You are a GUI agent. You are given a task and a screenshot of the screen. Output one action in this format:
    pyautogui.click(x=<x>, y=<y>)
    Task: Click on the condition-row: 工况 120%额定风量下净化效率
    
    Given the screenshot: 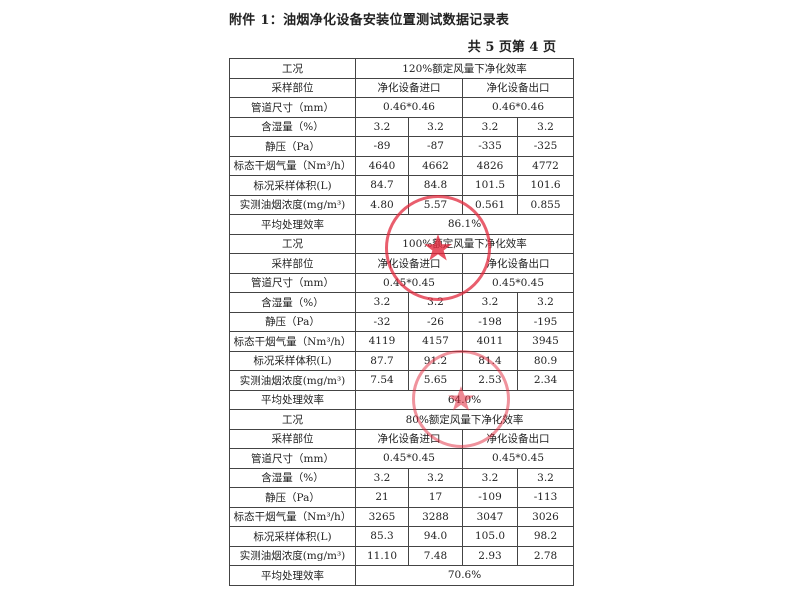 What is the action you would take?
    pyautogui.click(x=402, y=68)
    